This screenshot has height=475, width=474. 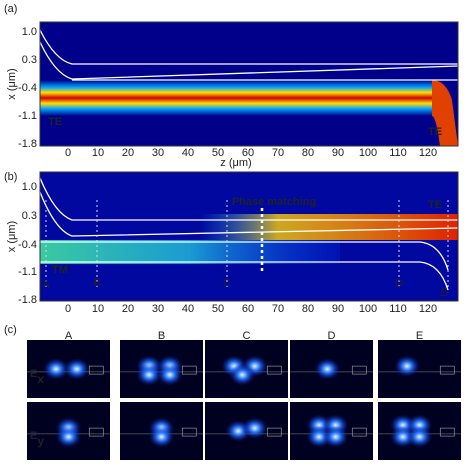 What do you see at coordinates (69, 336) in the screenshot?
I see `column-label: A` at bounding box center [69, 336].